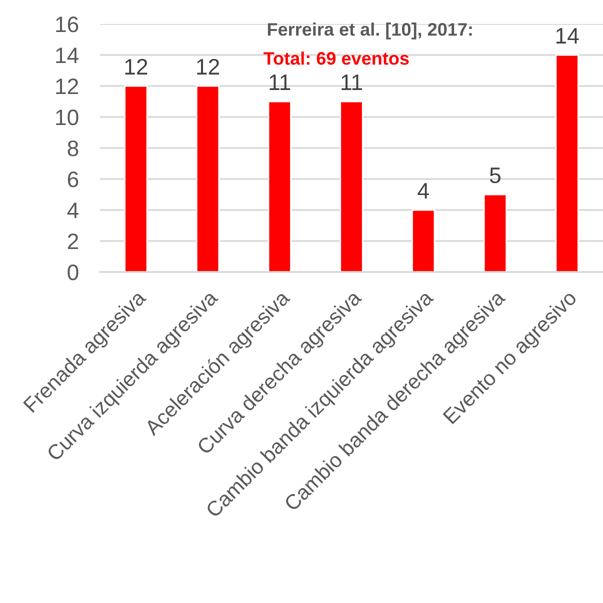 The height and width of the screenshot is (603, 603). What do you see at coordinates (336, 58) in the screenshot?
I see `text: Total: 69 eventos` at bounding box center [336, 58].